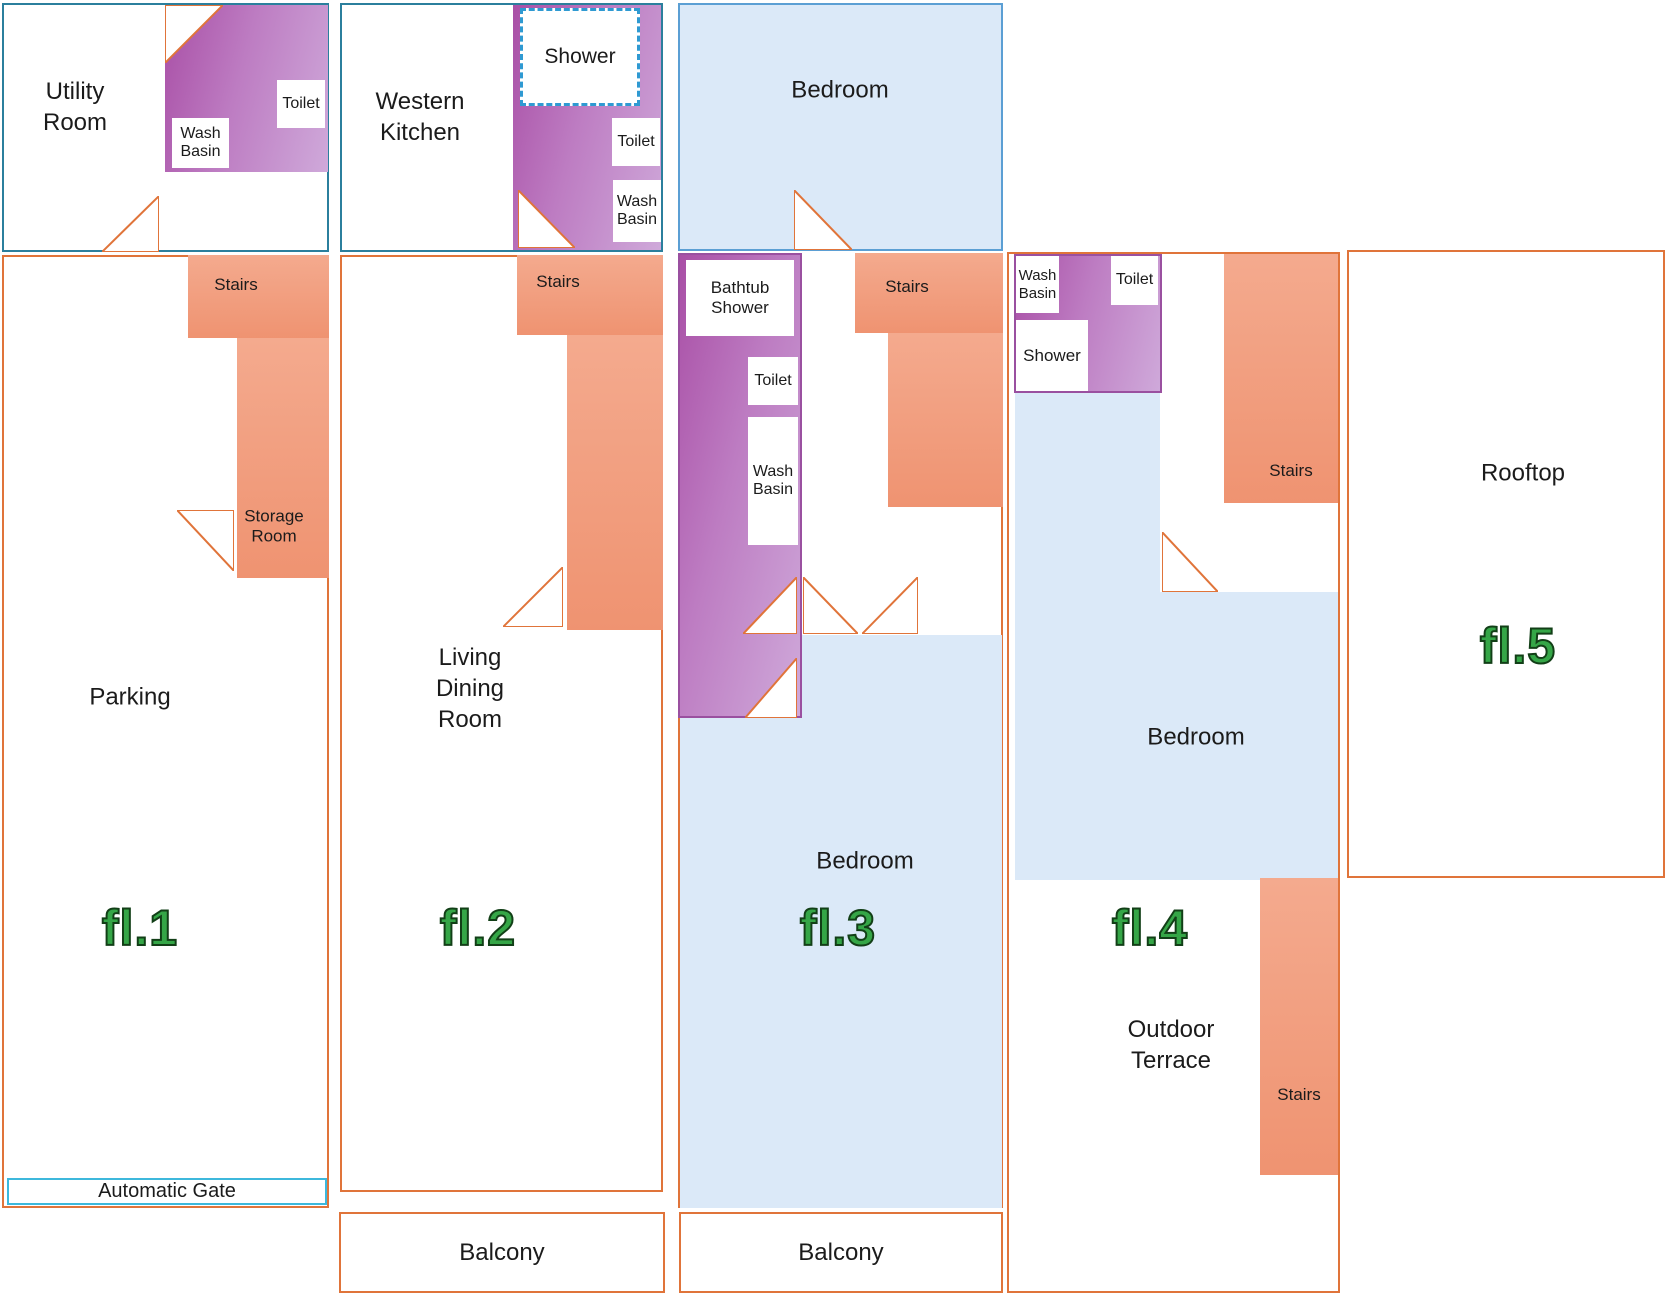  Describe the element at coordinates (1171, 1044) in the screenshot. I see `fl4-outdoor-terrace-label: Outdoor Terrace` at that location.